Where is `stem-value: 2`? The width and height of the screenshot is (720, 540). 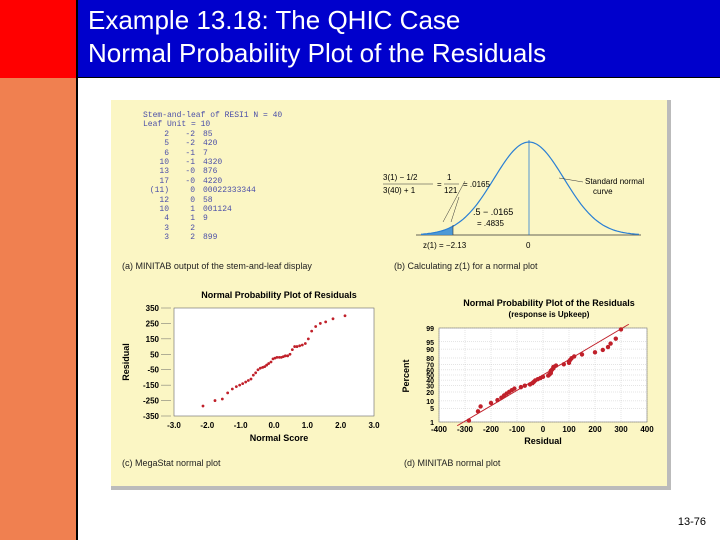
stem-value: 2 is located at coordinates (192, 228).